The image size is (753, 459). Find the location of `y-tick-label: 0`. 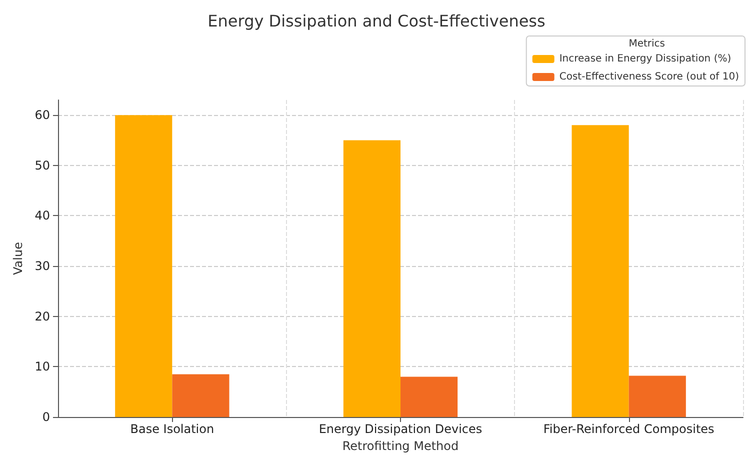

y-tick-label: 0 is located at coordinates (46, 417).